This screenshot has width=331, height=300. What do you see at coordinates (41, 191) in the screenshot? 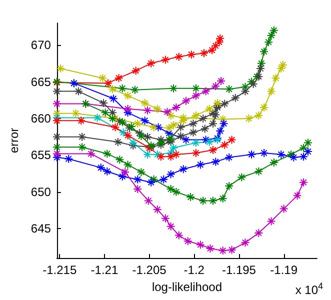
I see `y-tick-label: 650` at bounding box center [41, 191].